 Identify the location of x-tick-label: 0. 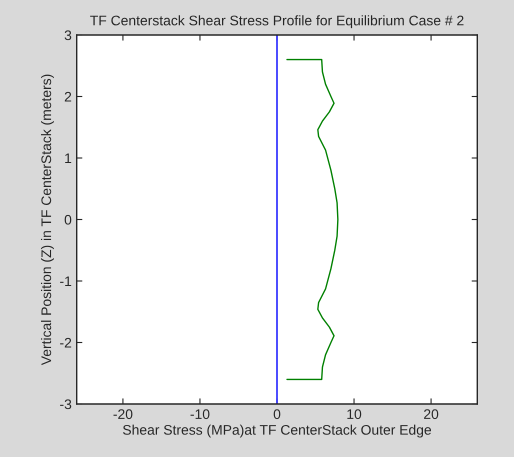
(277, 414).